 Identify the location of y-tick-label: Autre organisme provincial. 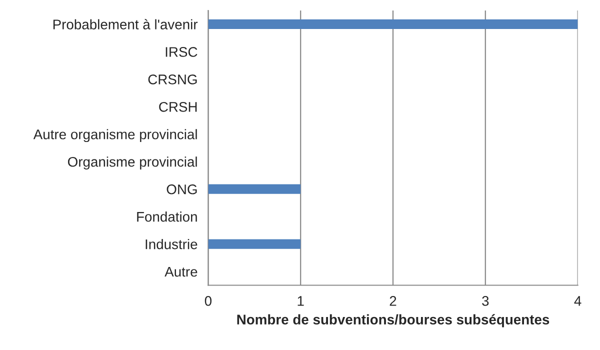
(115, 135).